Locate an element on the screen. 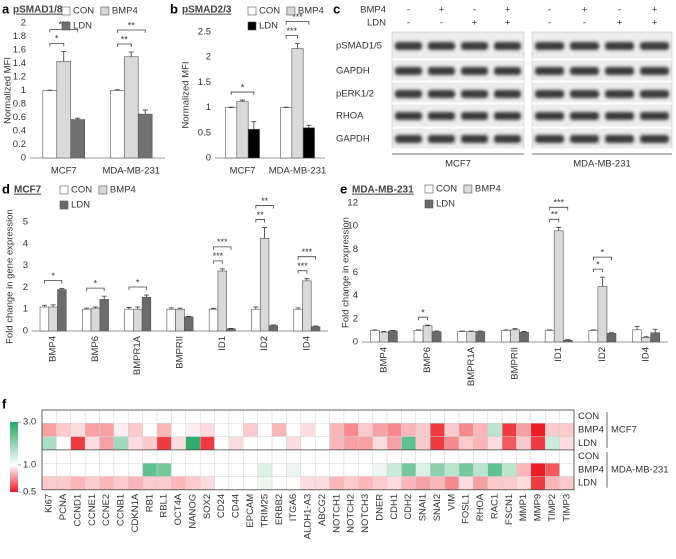  row-label: LDN is located at coordinates (587, 443).